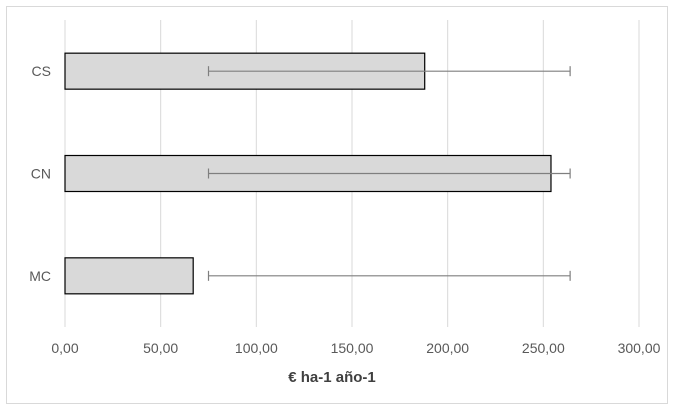  What do you see at coordinates (64, 348) in the screenshot?
I see `x-tick-label: 0,00` at bounding box center [64, 348].